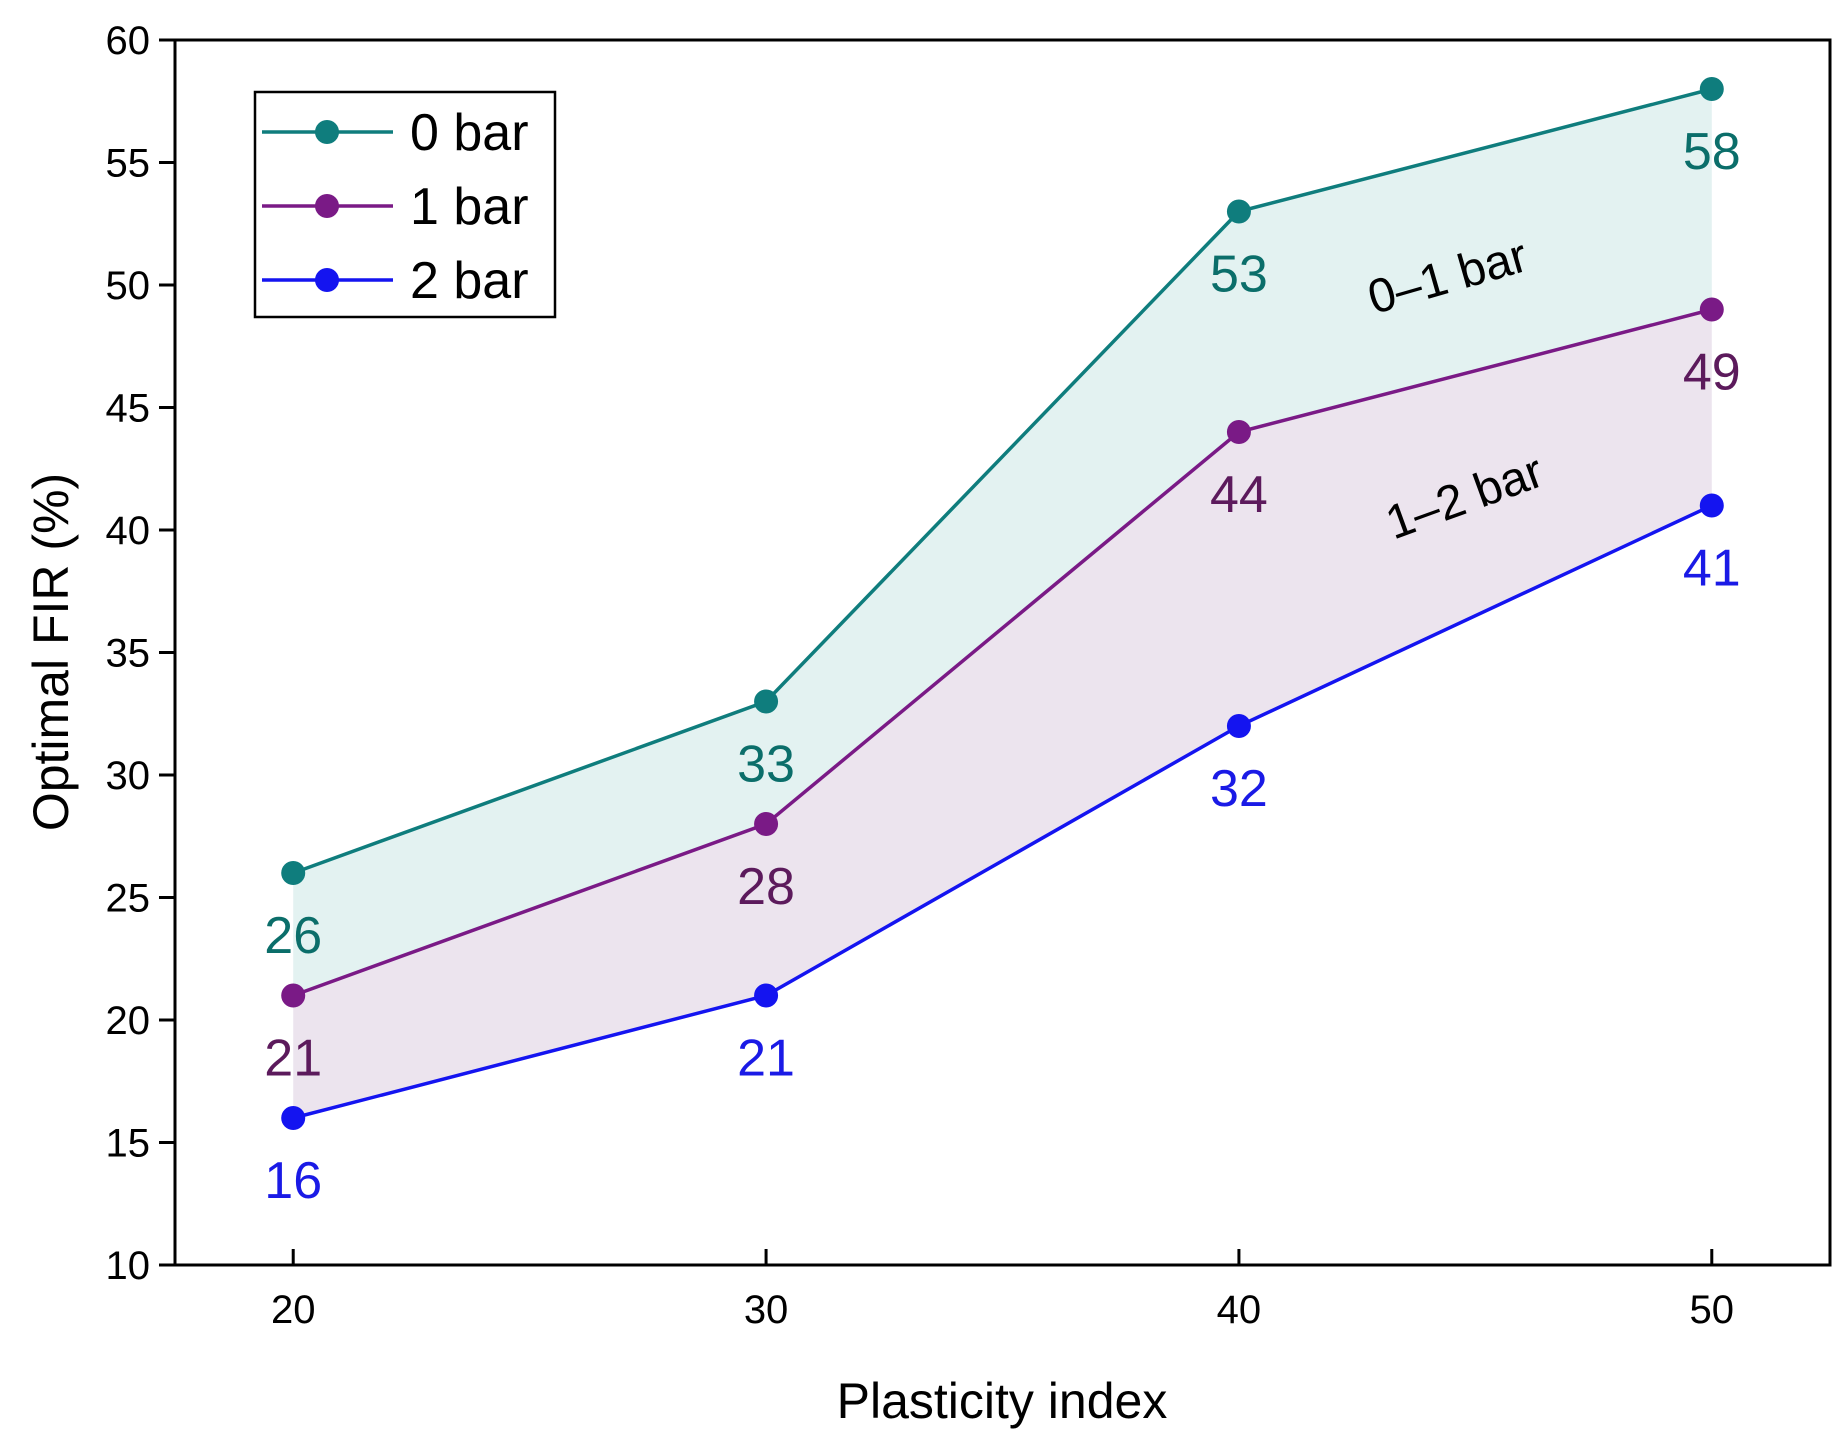  I want to click on y-tick-label: 60, so click(128, 41).